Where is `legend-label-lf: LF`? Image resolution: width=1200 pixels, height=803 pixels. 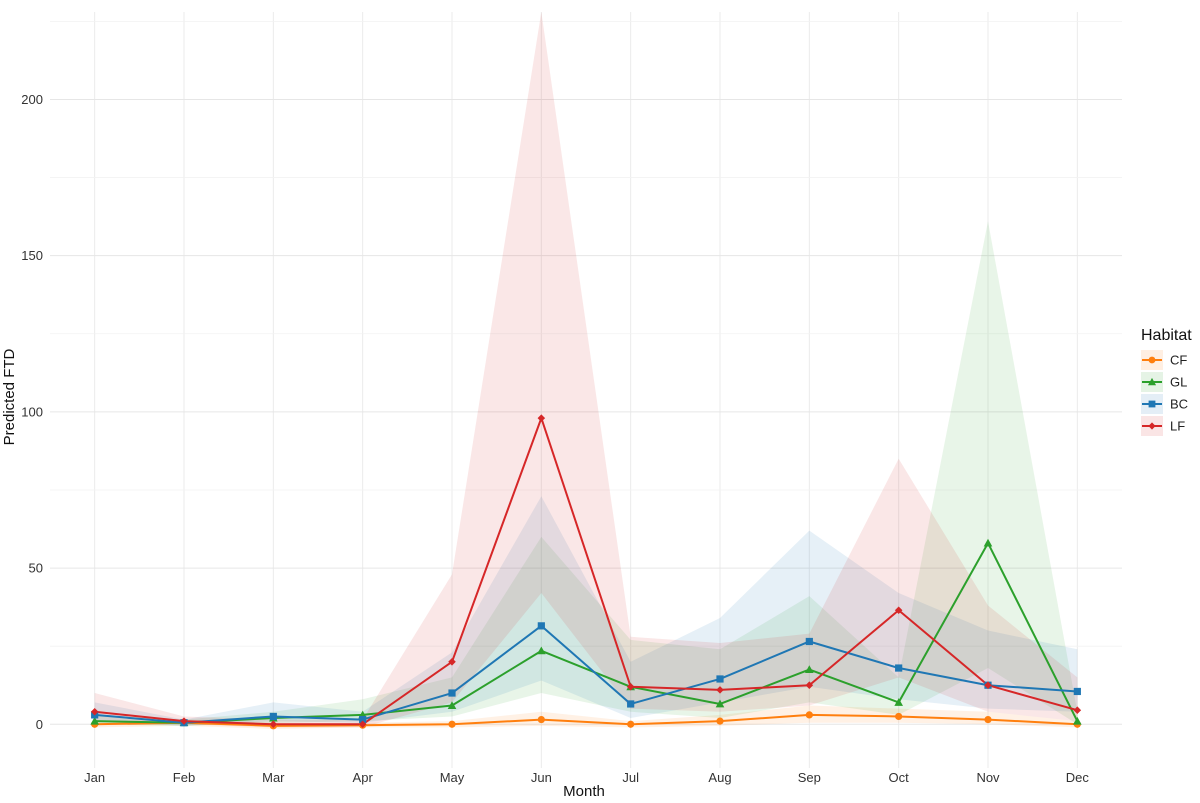
legend-label-lf: LF is located at coordinates (1177, 426).